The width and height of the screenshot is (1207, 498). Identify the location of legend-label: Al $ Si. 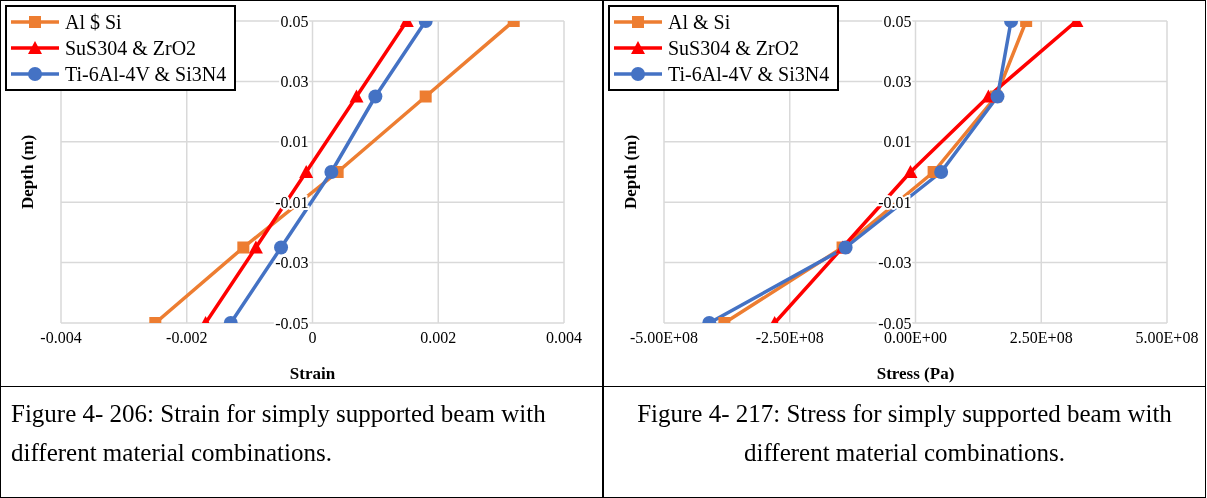
(93, 22).